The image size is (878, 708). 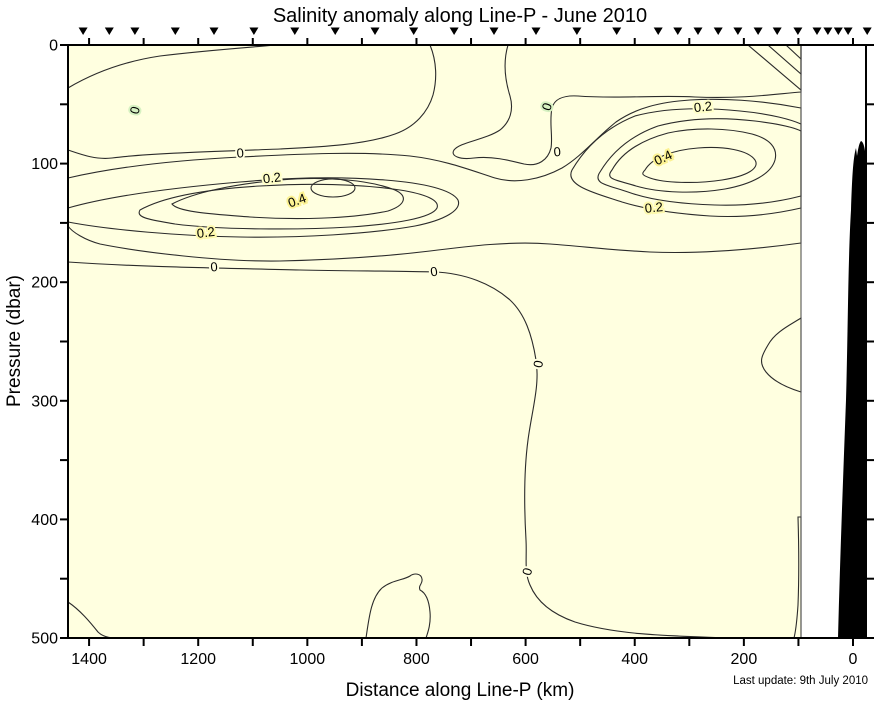 What do you see at coordinates (308, 659) in the screenshot?
I see `x-tick-label: 1000` at bounding box center [308, 659].